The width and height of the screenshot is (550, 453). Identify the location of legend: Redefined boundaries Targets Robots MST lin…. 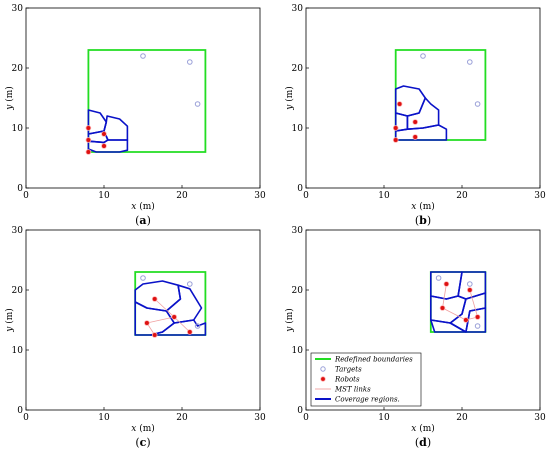
(366, 379).